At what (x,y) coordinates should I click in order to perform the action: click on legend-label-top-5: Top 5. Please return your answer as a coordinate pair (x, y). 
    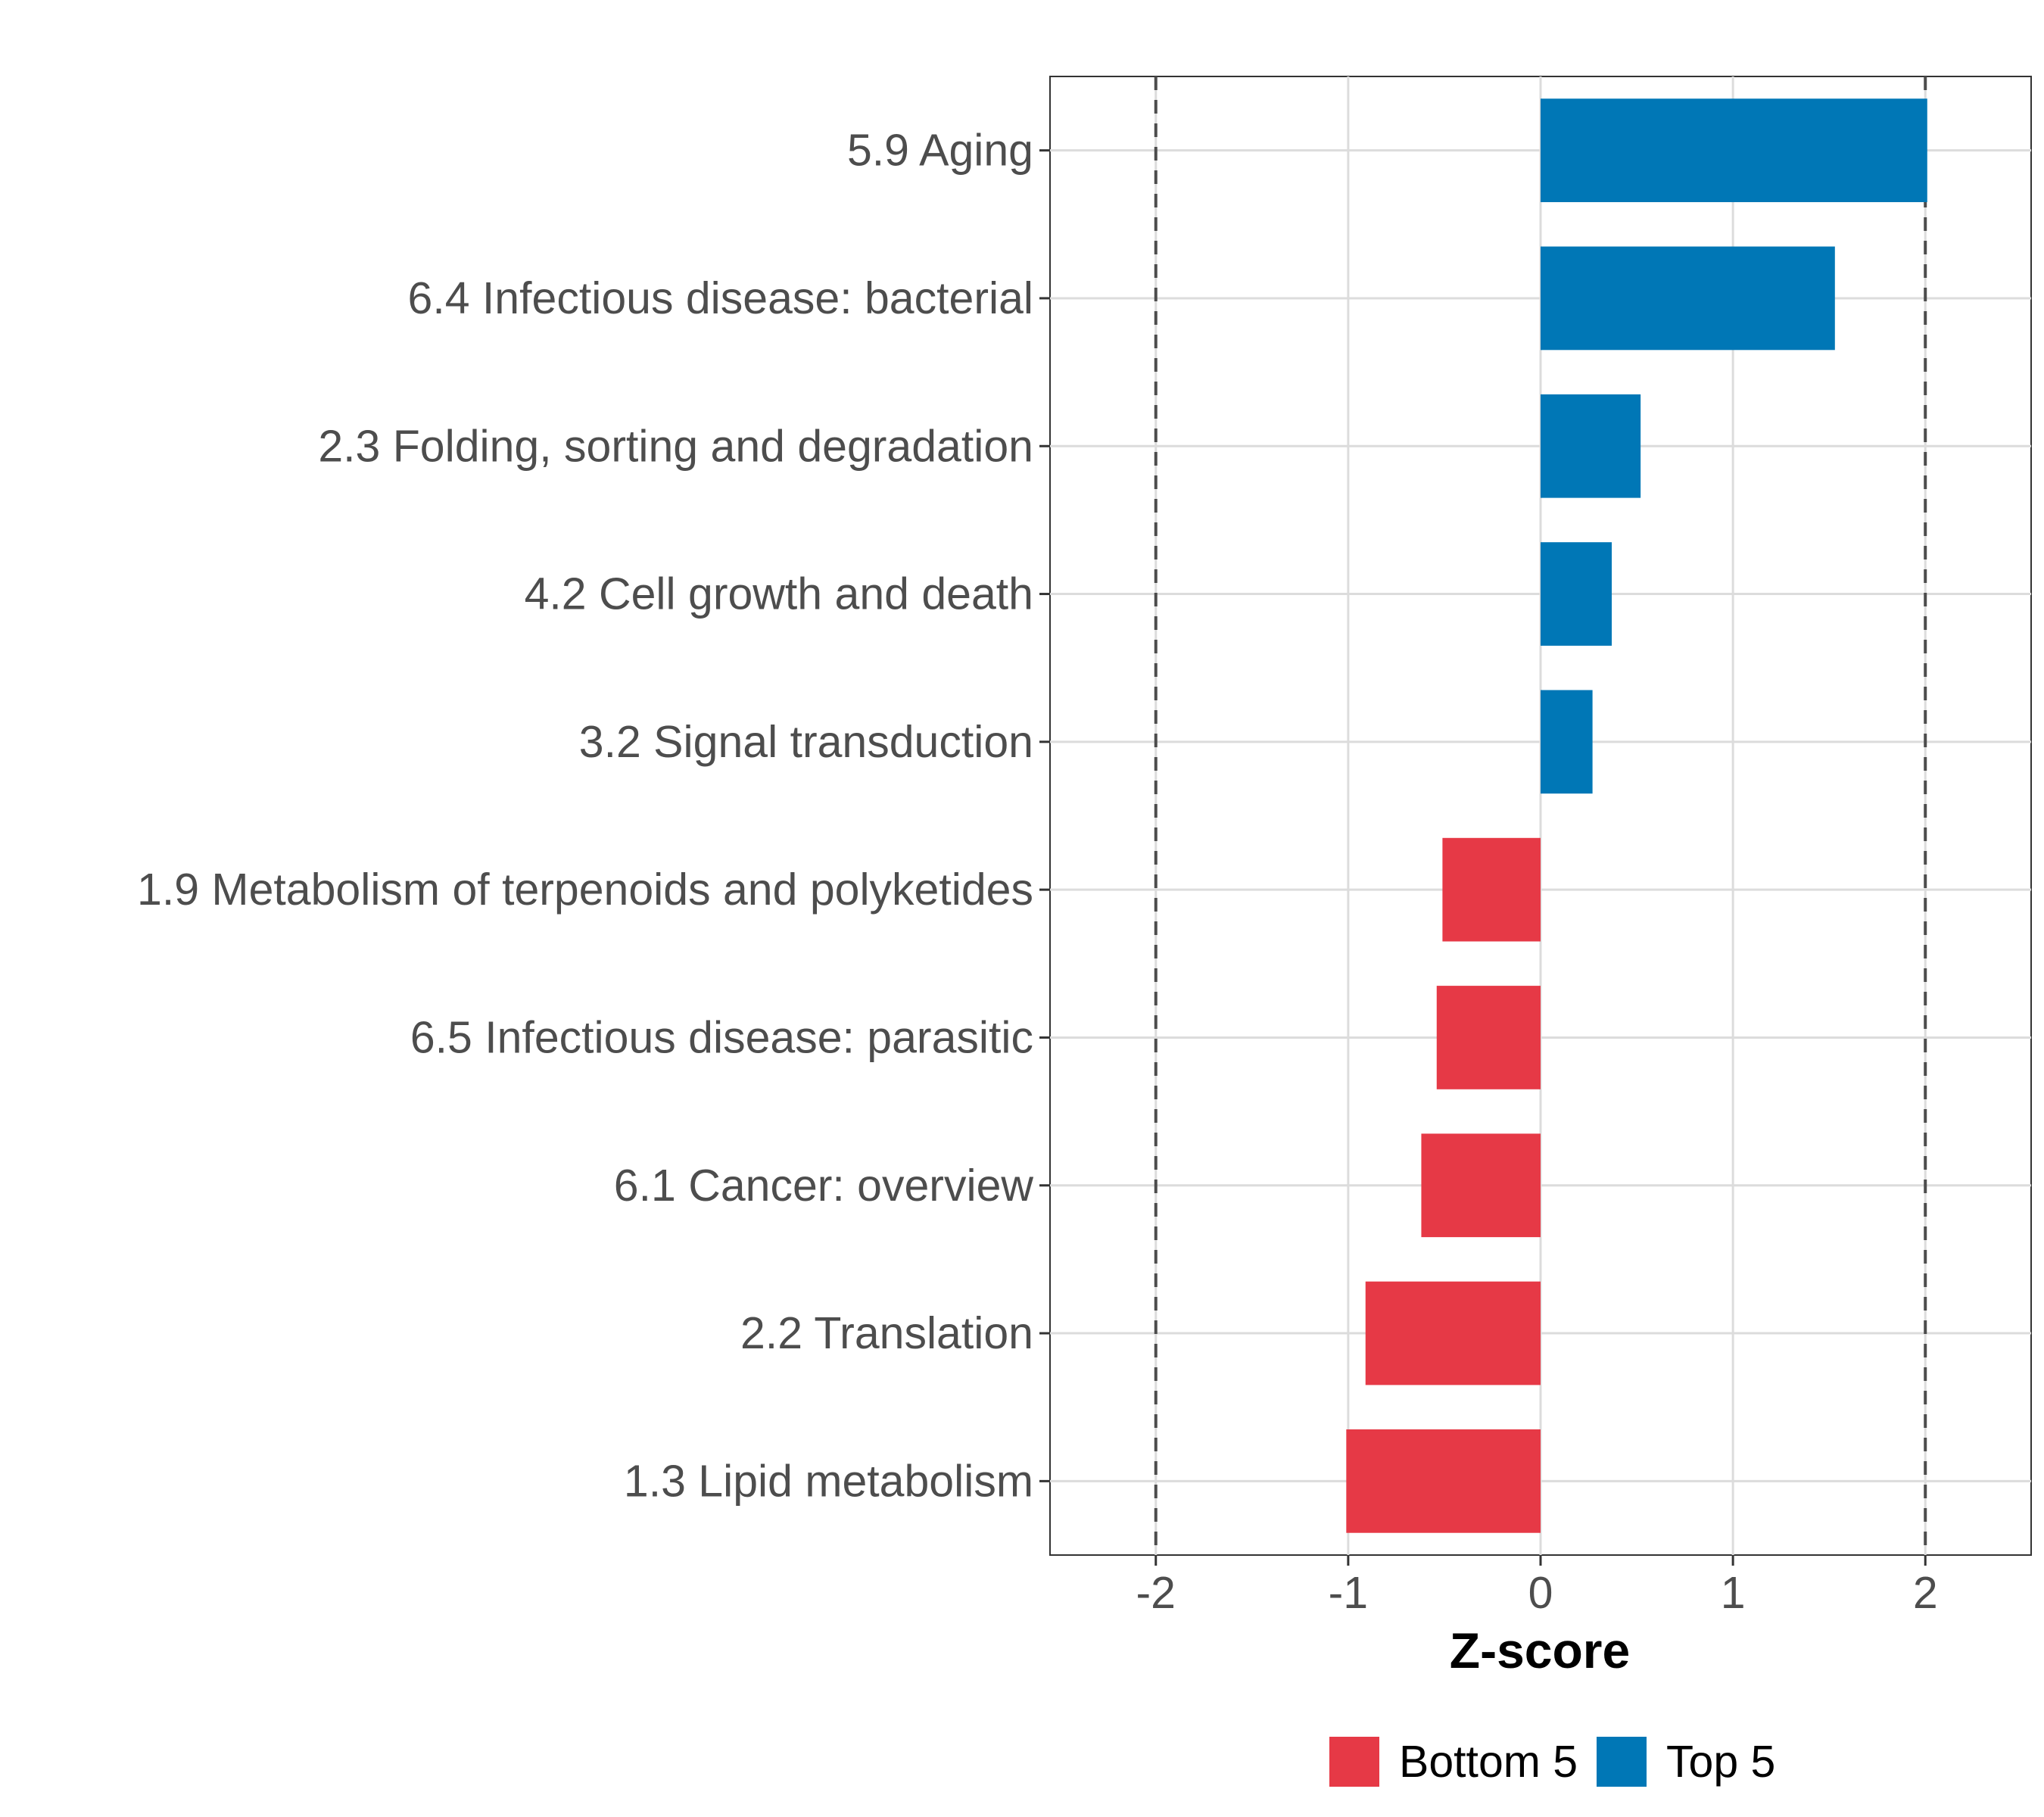
    Looking at the image, I should click on (1721, 1762).